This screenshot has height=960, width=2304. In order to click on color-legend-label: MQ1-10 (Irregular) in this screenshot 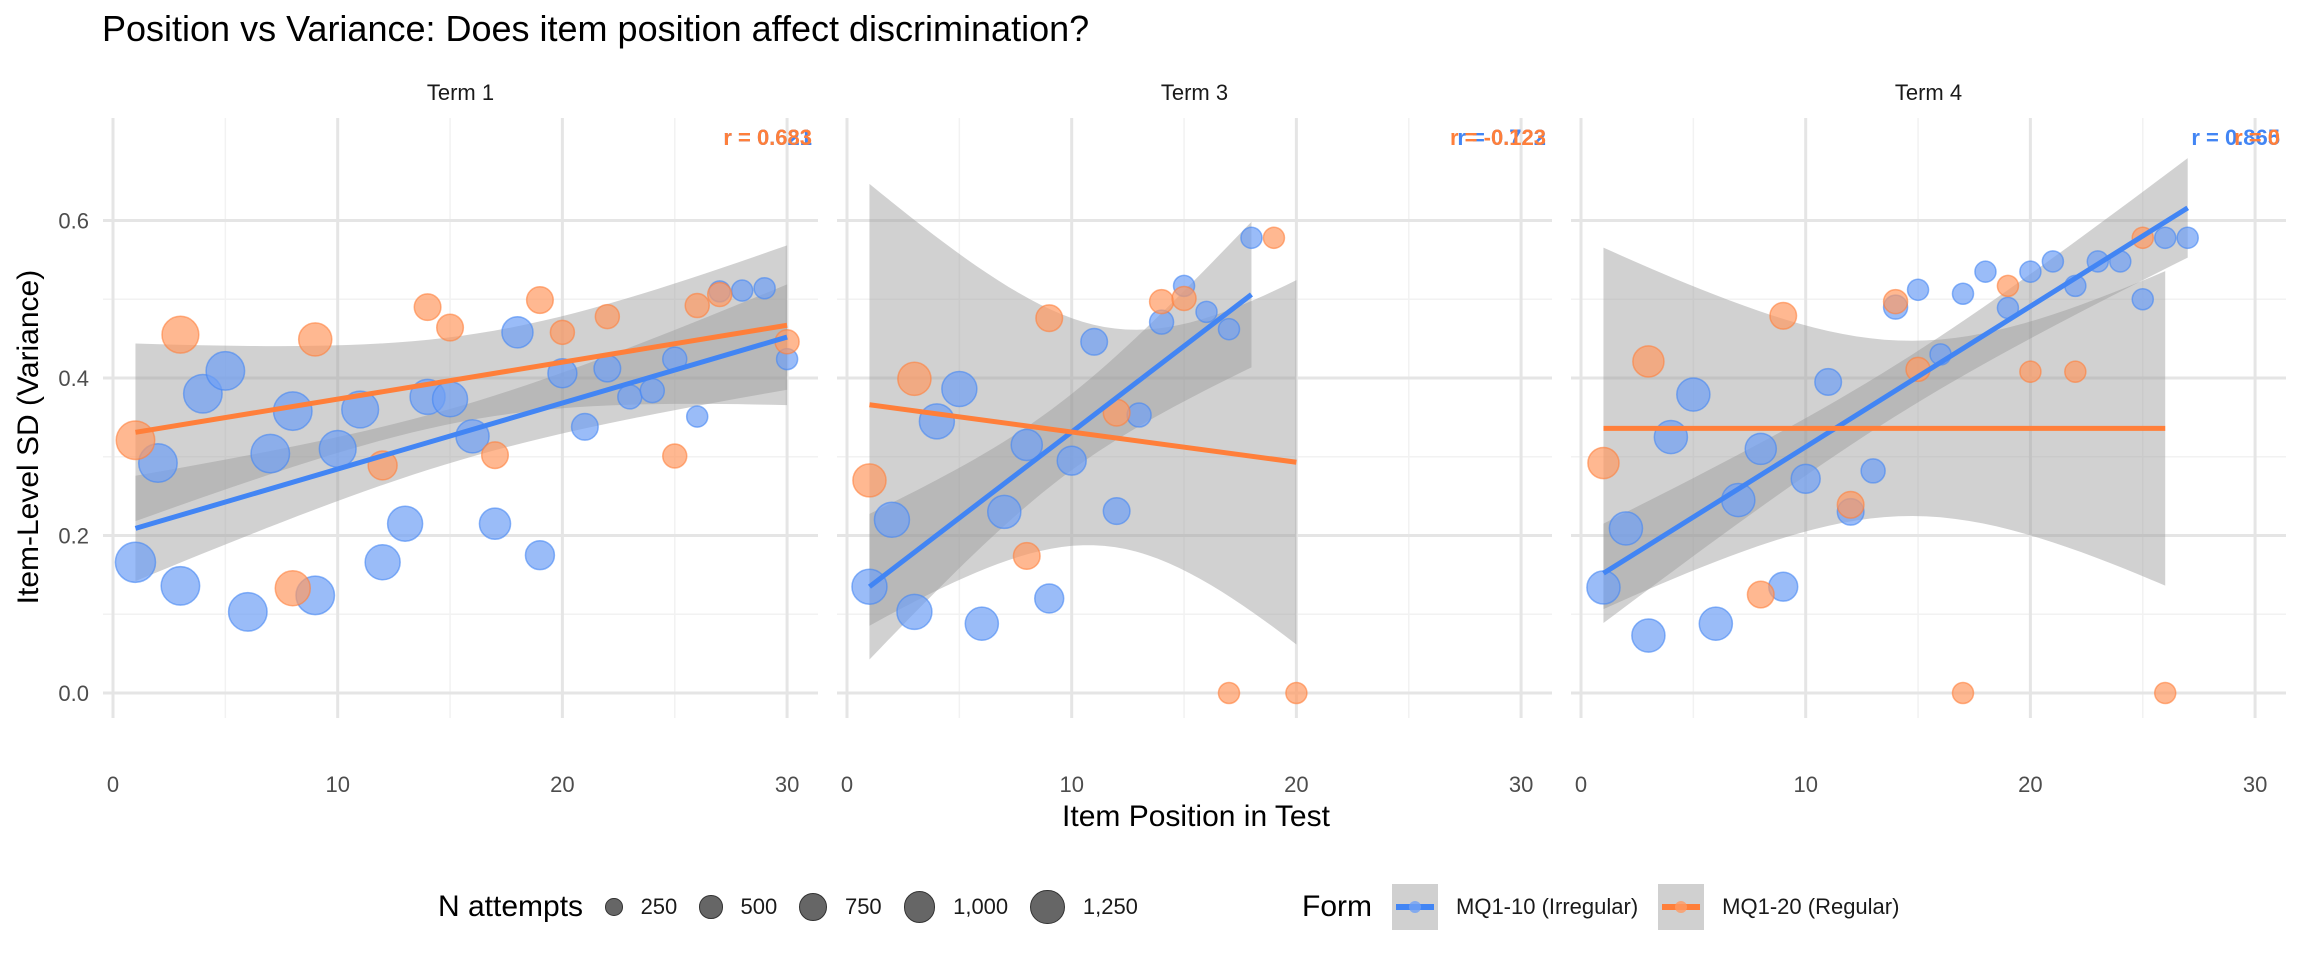, I will do `click(1547, 906)`.